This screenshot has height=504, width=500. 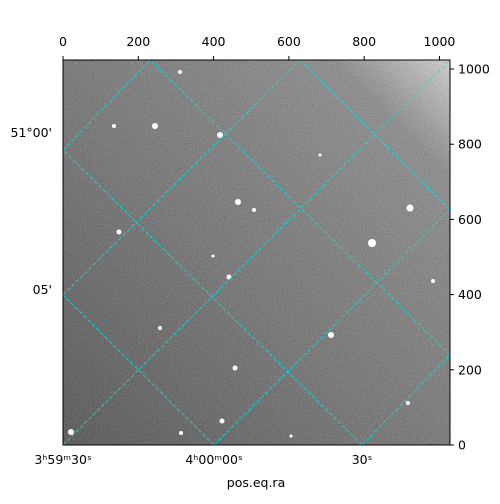 I want to click on x-tick-label: 400, so click(x=214, y=41).